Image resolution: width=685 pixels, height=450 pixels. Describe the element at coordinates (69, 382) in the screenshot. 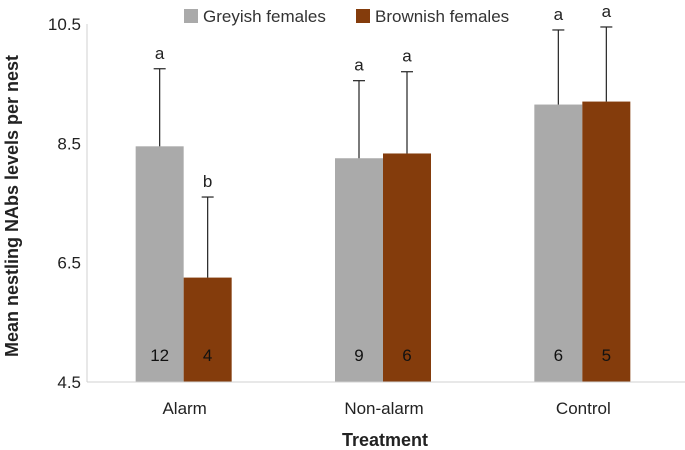

I see `y-tick-label: 4.5` at that location.